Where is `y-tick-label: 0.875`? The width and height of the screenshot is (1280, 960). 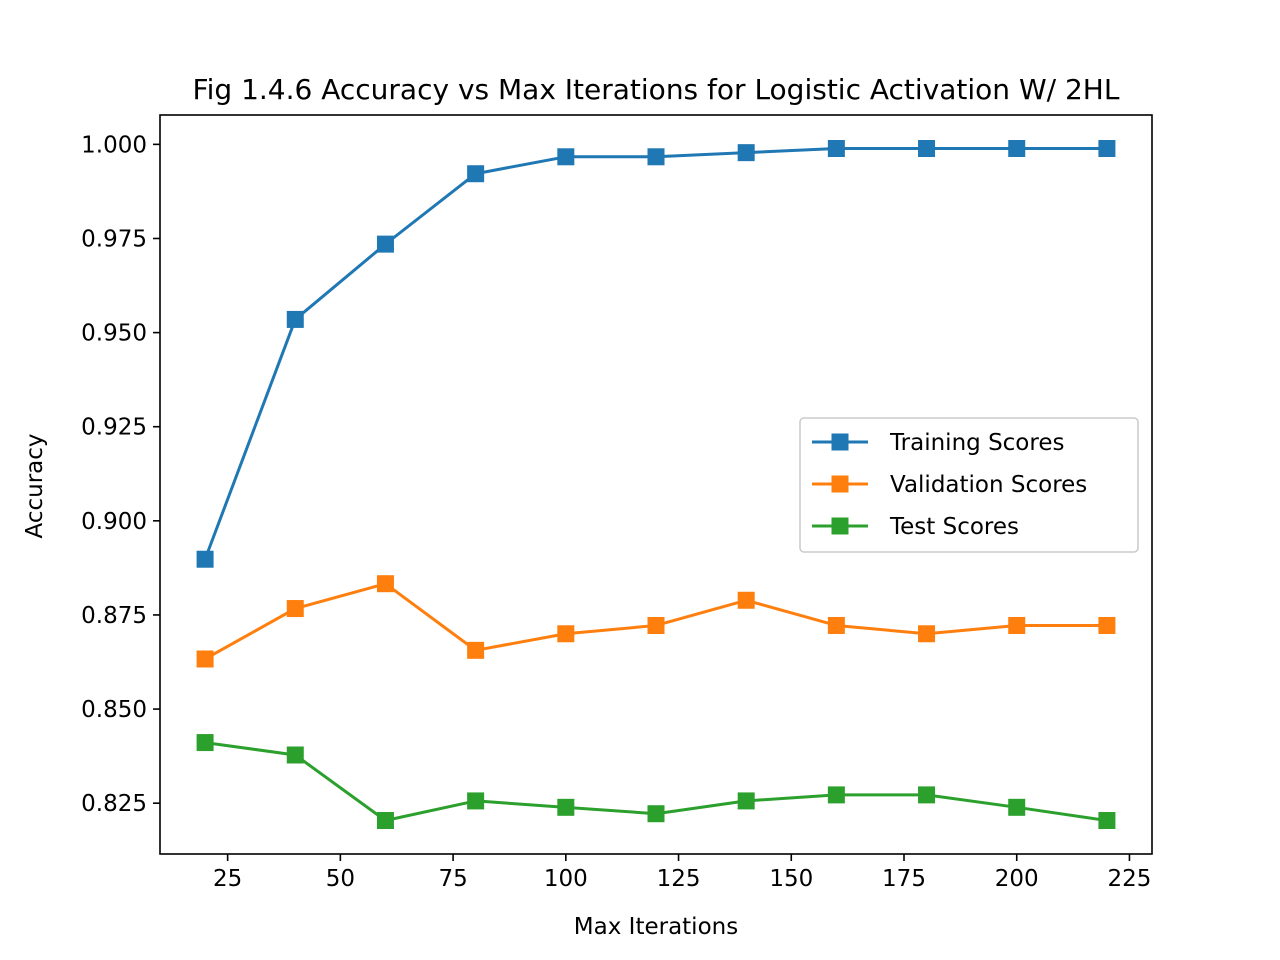
y-tick-label: 0.875 is located at coordinates (114, 616).